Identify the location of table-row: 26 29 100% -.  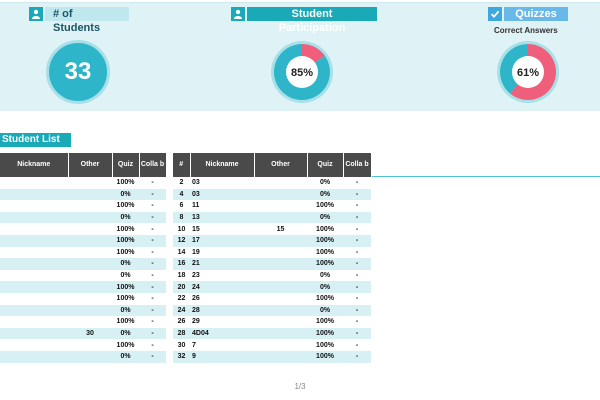
(272, 322).